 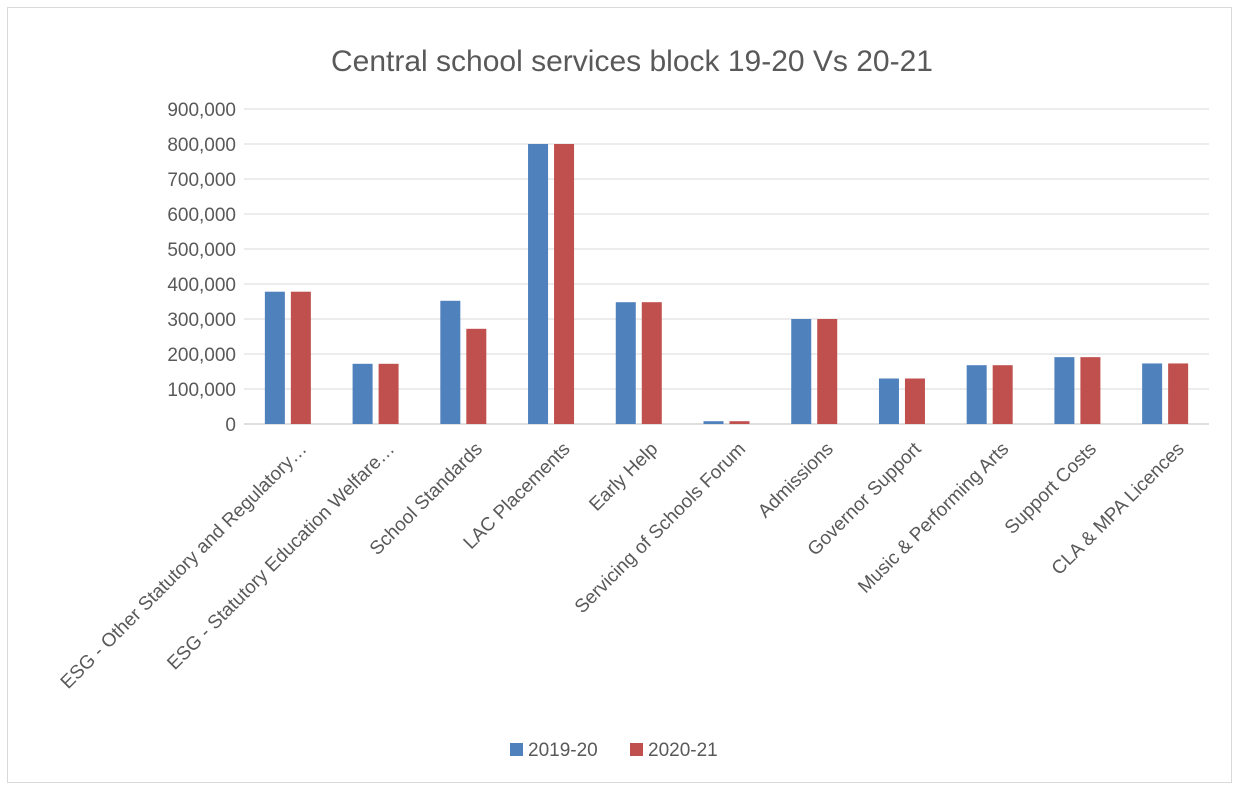 I want to click on y-tick-label: 400,000, so click(x=201, y=285).